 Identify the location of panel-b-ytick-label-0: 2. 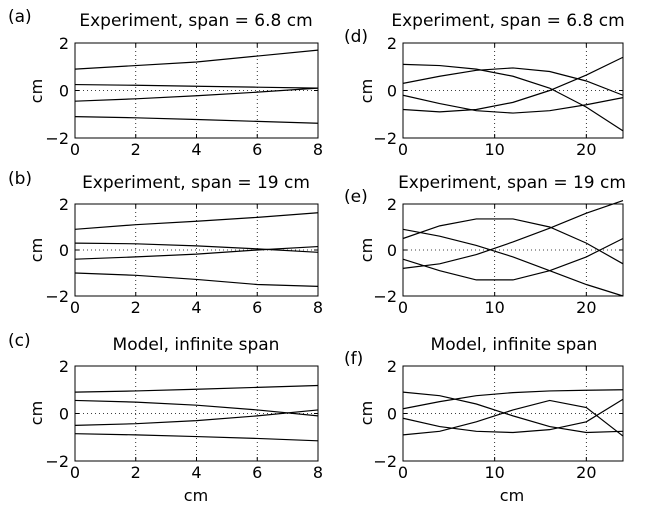
(64, 204).